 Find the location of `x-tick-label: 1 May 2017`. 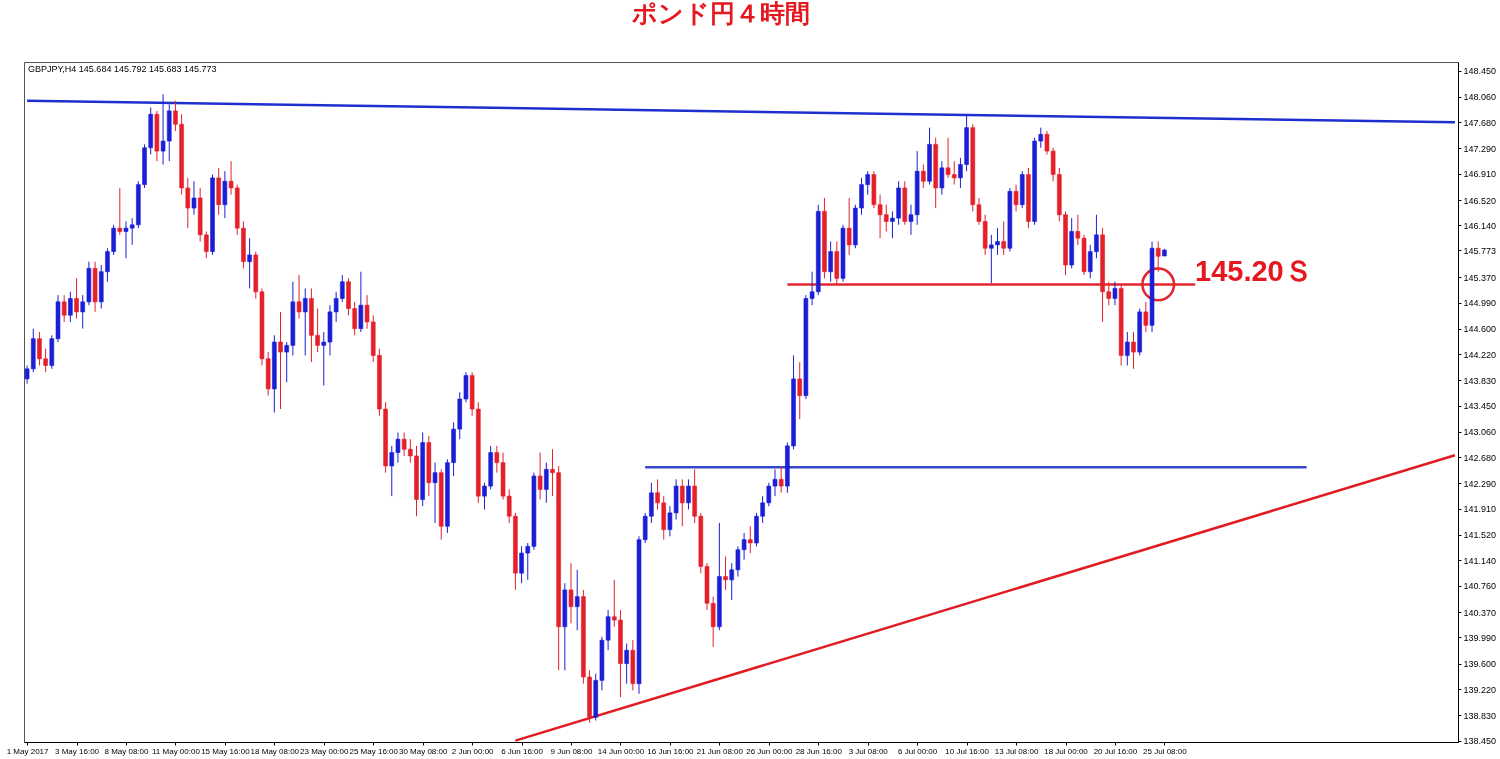

x-tick-label: 1 May 2017 is located at coordinates (28, 751).